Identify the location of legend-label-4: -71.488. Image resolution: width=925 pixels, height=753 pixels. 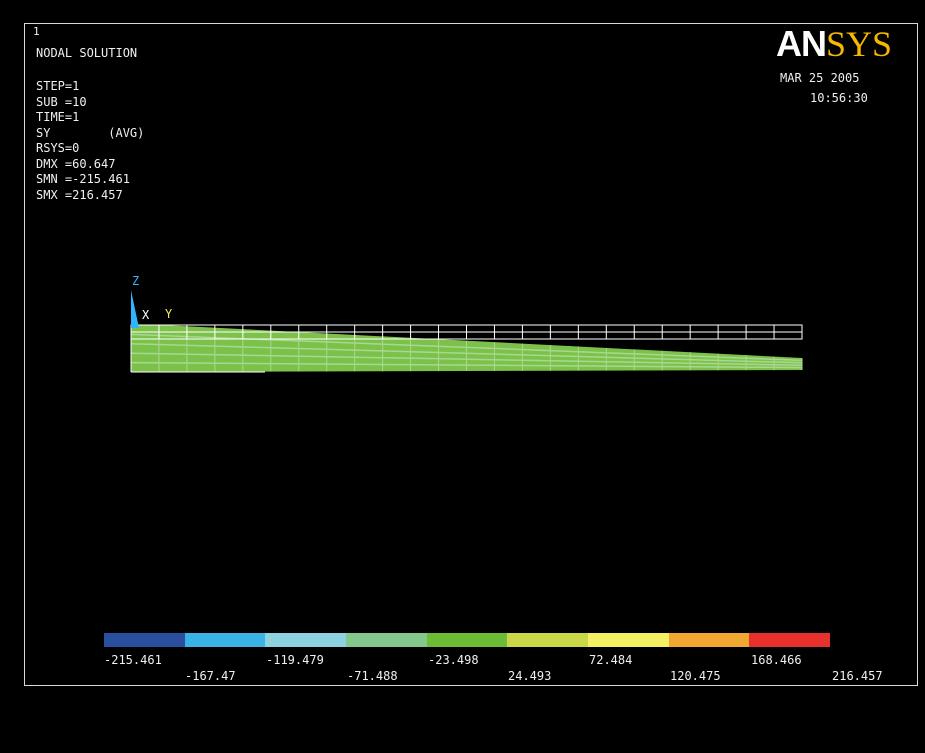
(372, 676).